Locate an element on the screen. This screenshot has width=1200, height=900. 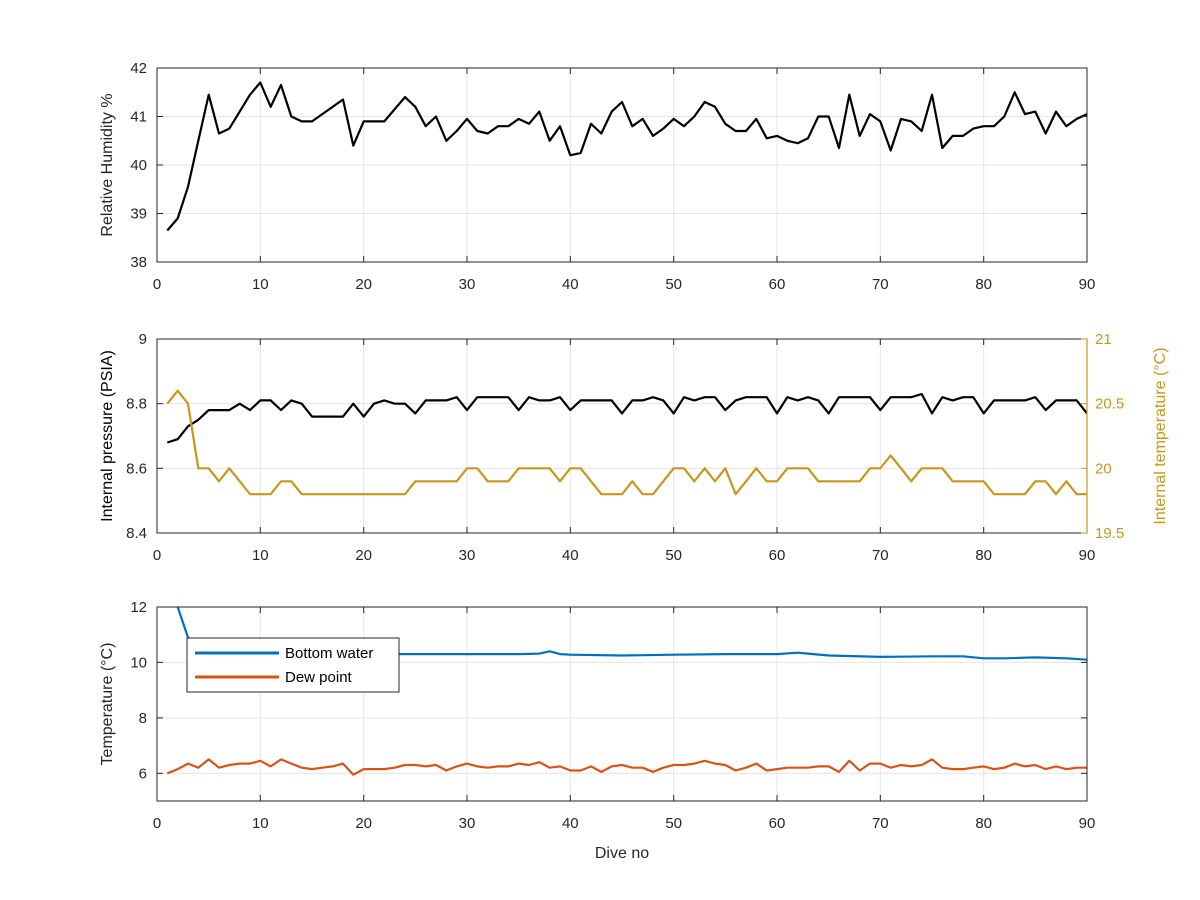
legend-box is located at coordinates (293, 665).